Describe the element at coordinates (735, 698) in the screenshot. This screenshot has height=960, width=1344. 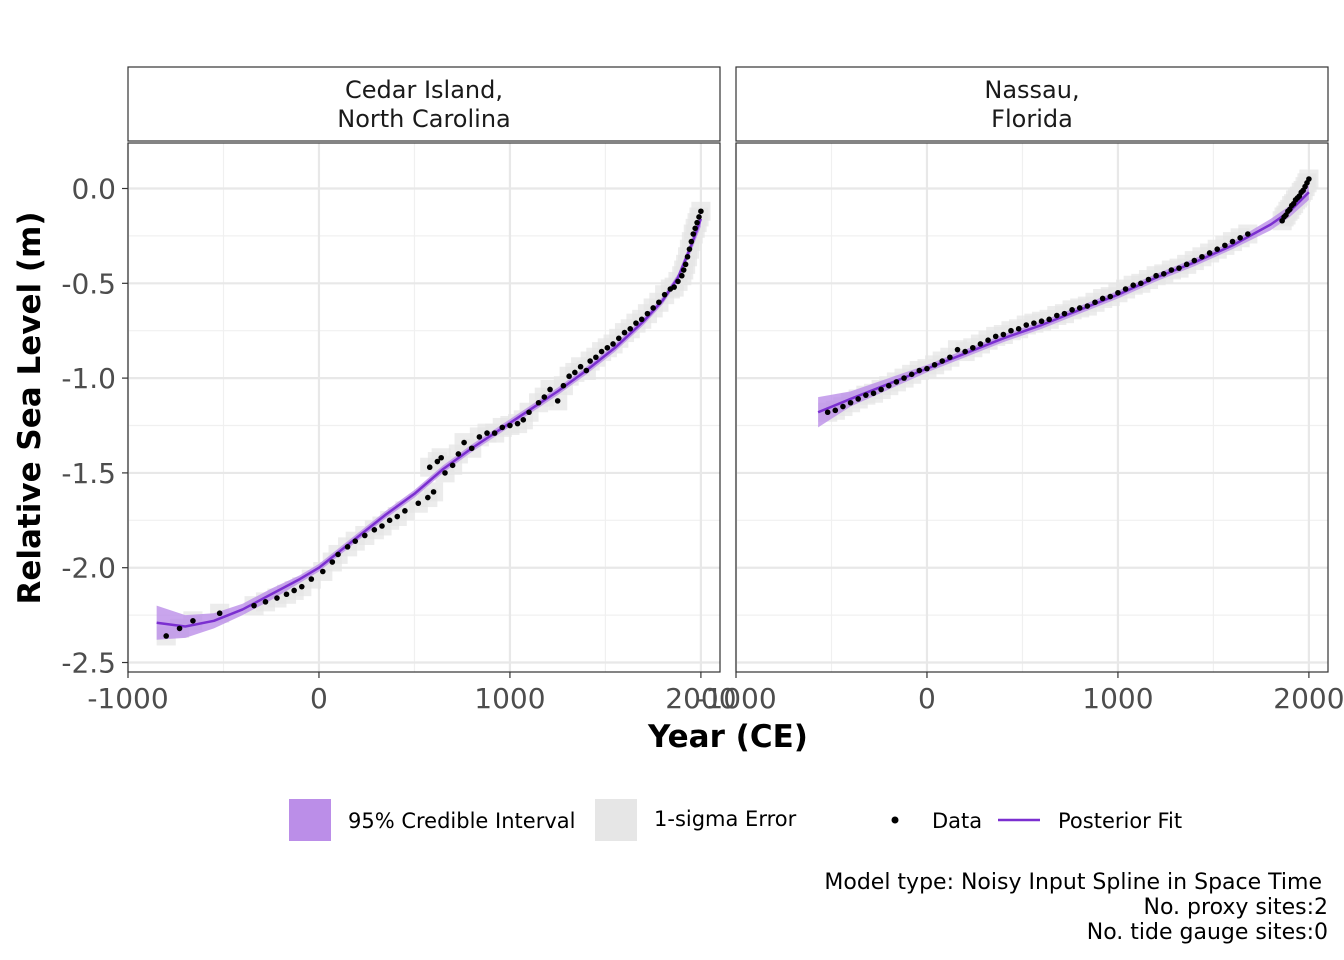
I see `x-tick-label: -1000` at that location.